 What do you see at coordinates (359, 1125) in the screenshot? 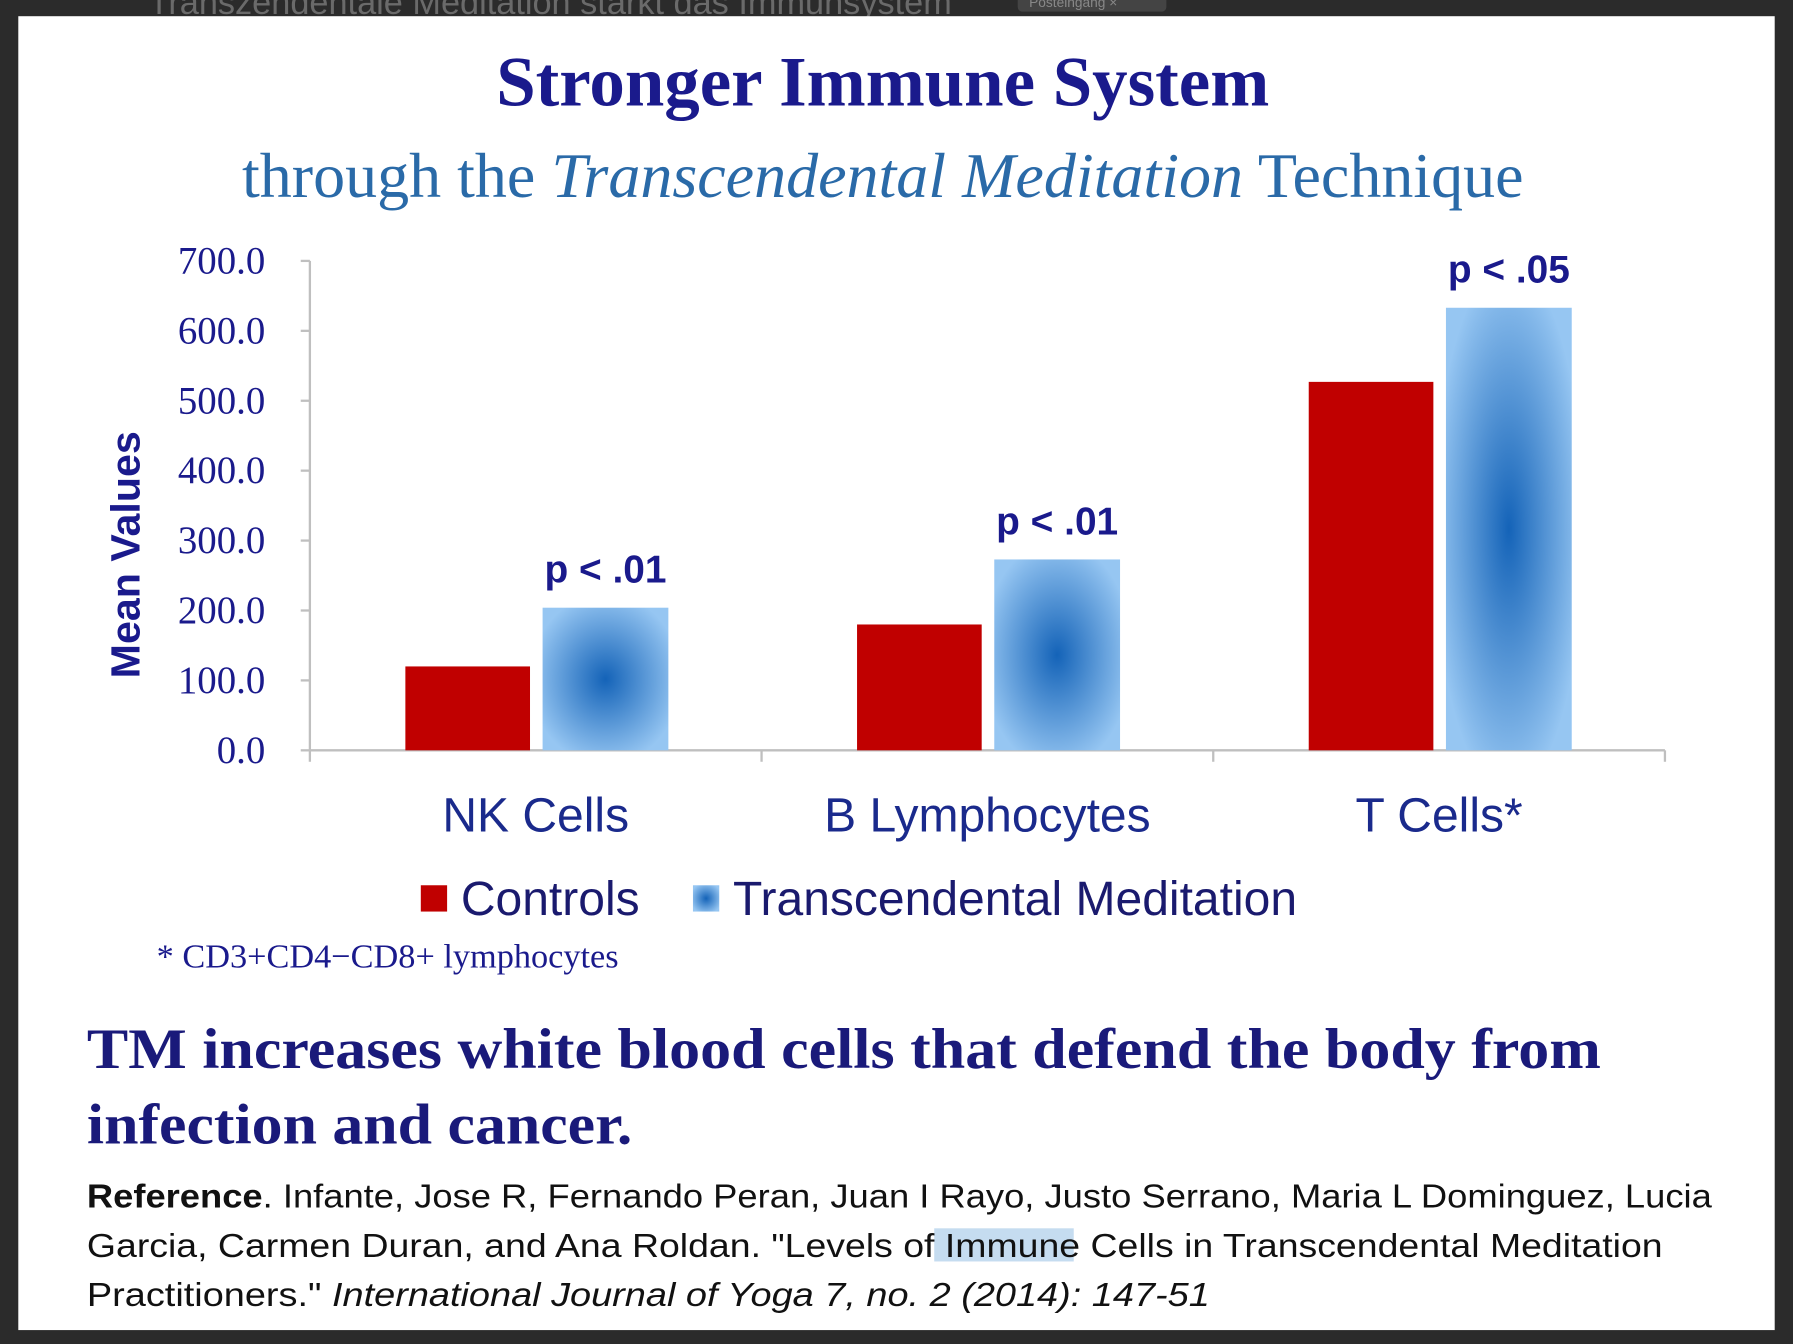
I see `takeaway-line: infection and cancer.` at bounding box center [359, 1125].